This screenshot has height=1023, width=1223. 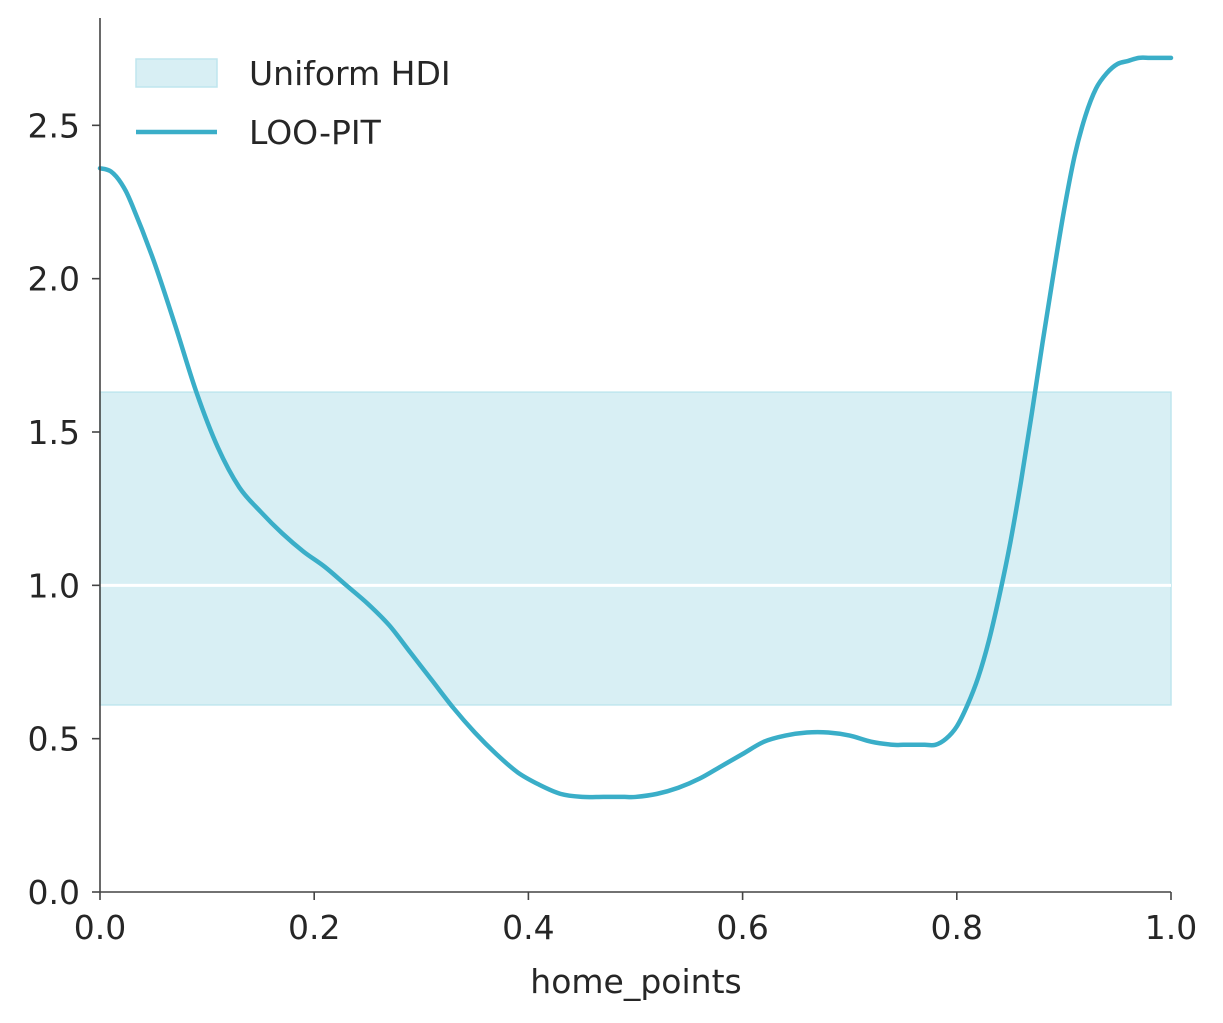 What do you see at coordinates (54, 279) in the screenshot?
I see `y-tick-label: 2.0` at bounding box center [54, 279].